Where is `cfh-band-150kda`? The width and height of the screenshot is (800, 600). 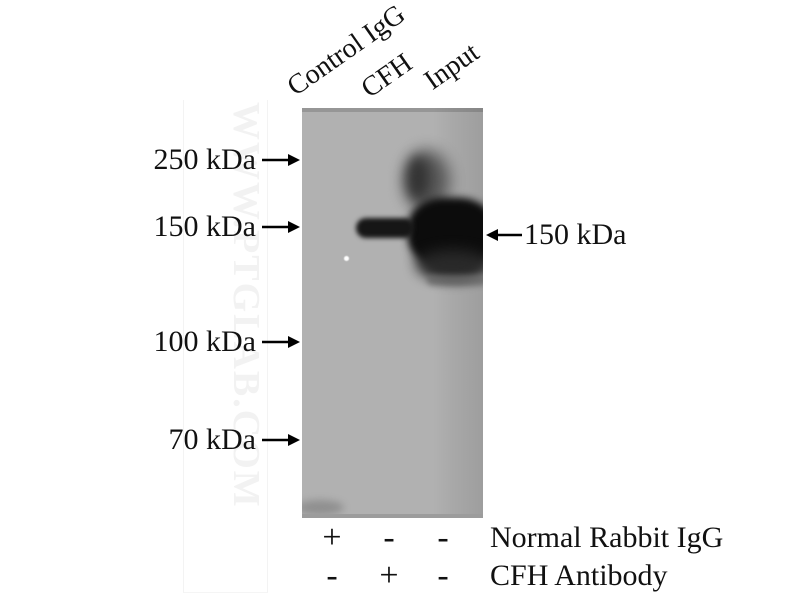 cfh-band-150kda is located at coordinates (385, 228).